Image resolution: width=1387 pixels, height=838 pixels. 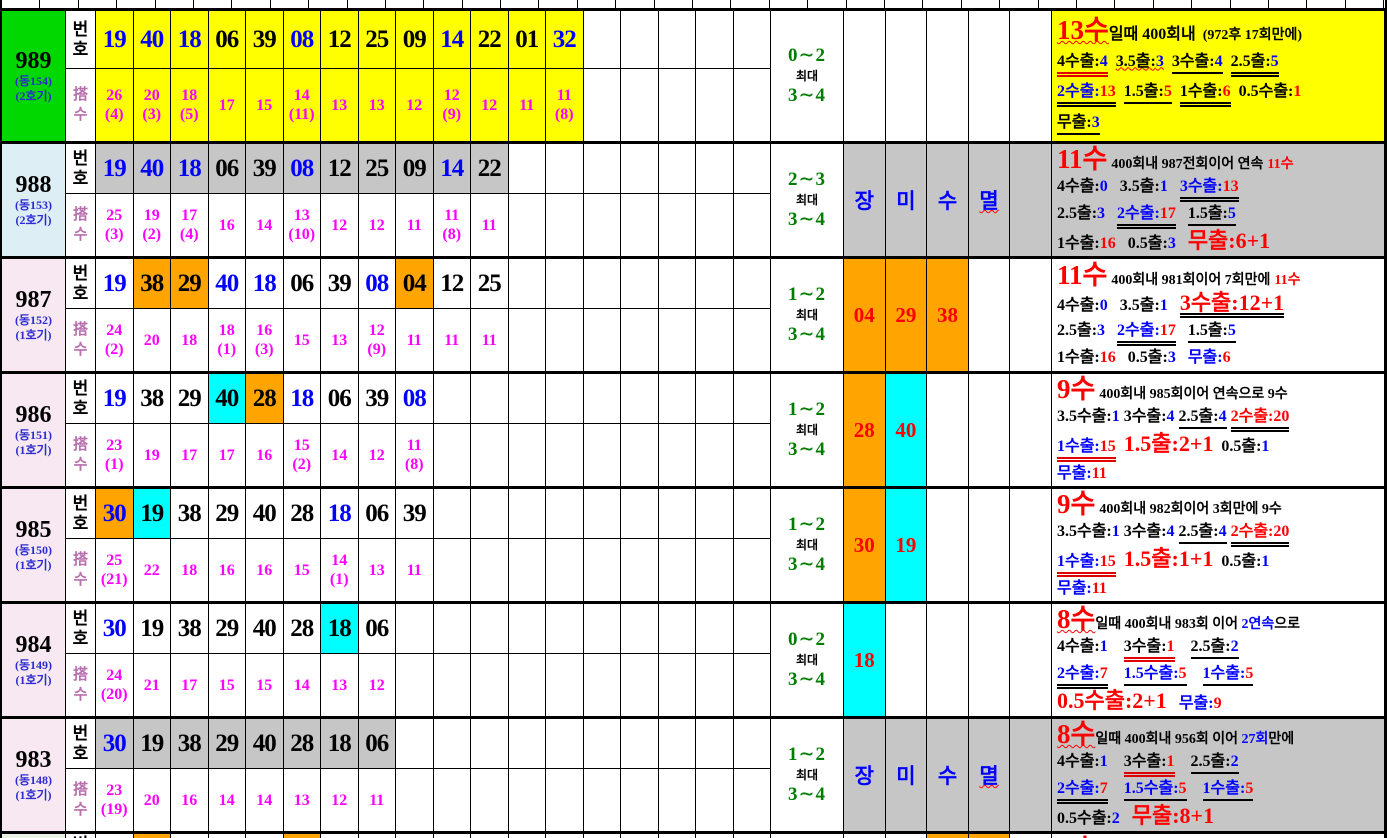 I want to click on number-cell: 19, so click(x=115, y=40).